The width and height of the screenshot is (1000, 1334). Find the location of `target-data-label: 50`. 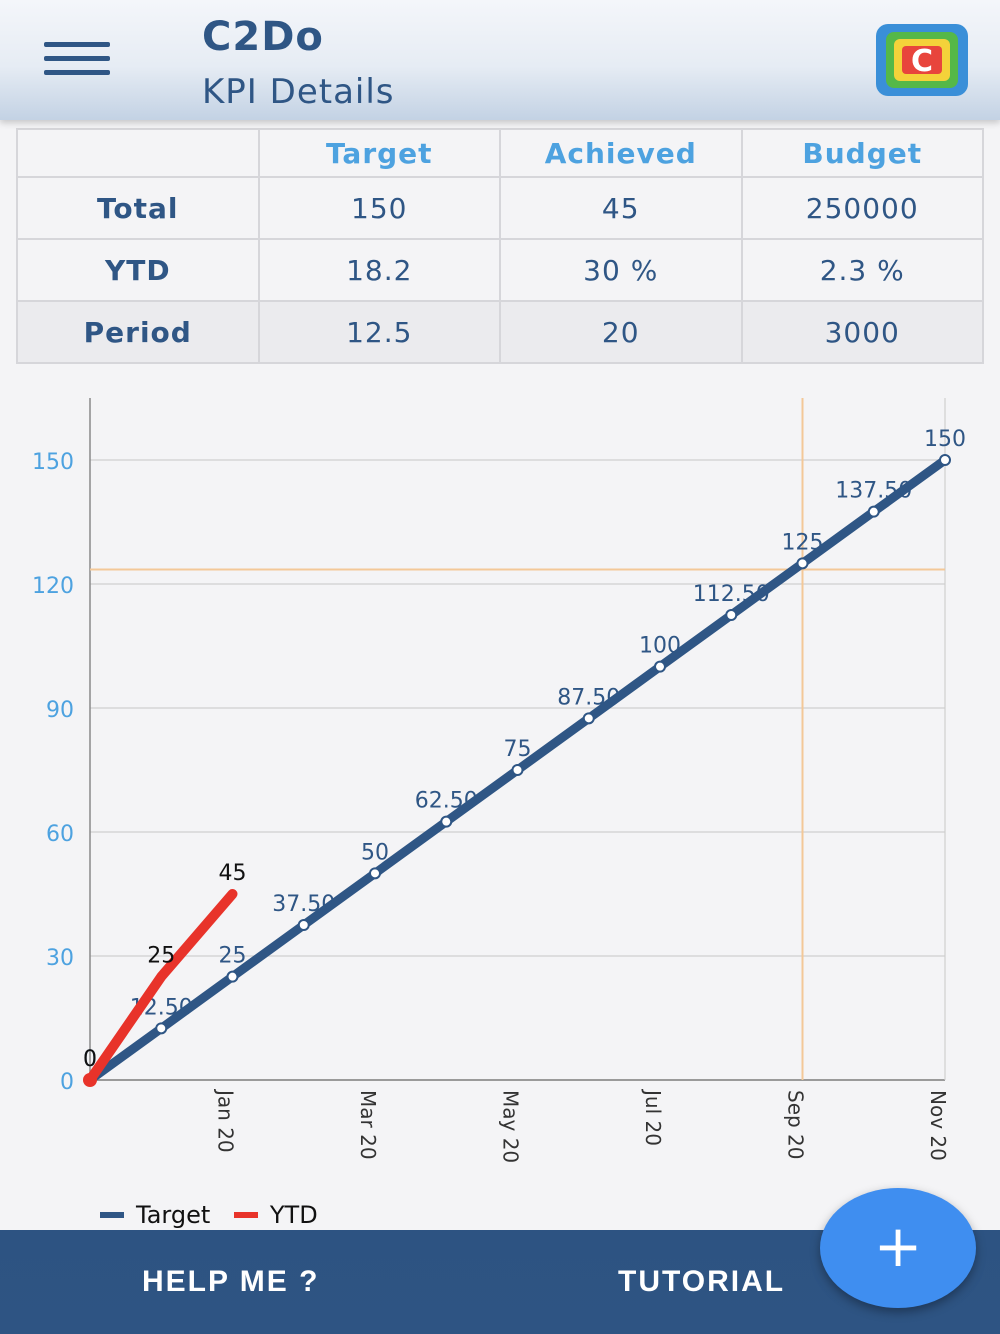

target-data-label: 50 is located at coordinates (375, 852).